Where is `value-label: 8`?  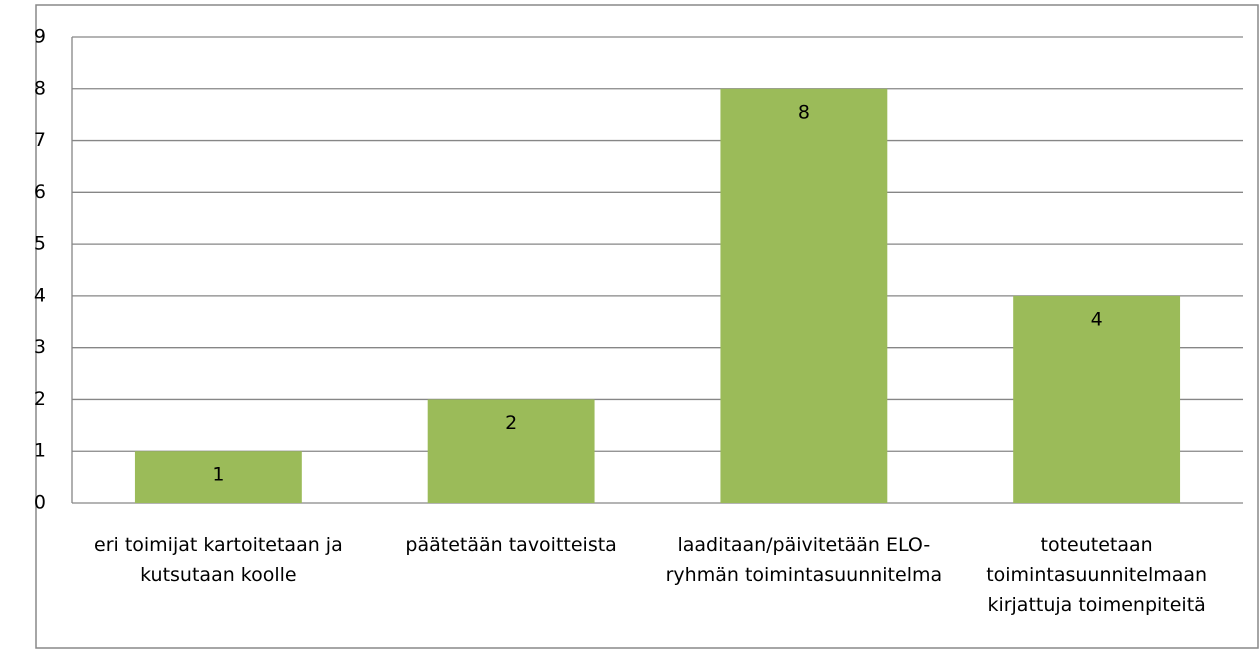 value-label: 8 is located at coordinates (804, 112).